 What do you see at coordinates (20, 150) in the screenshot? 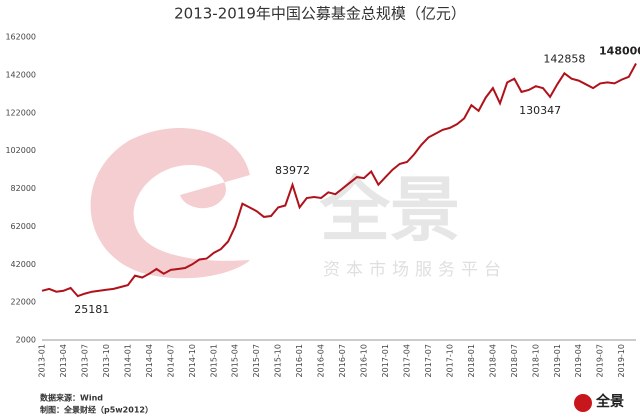
I see `y-tick-label: 102000` at bounding box center [20, 150].